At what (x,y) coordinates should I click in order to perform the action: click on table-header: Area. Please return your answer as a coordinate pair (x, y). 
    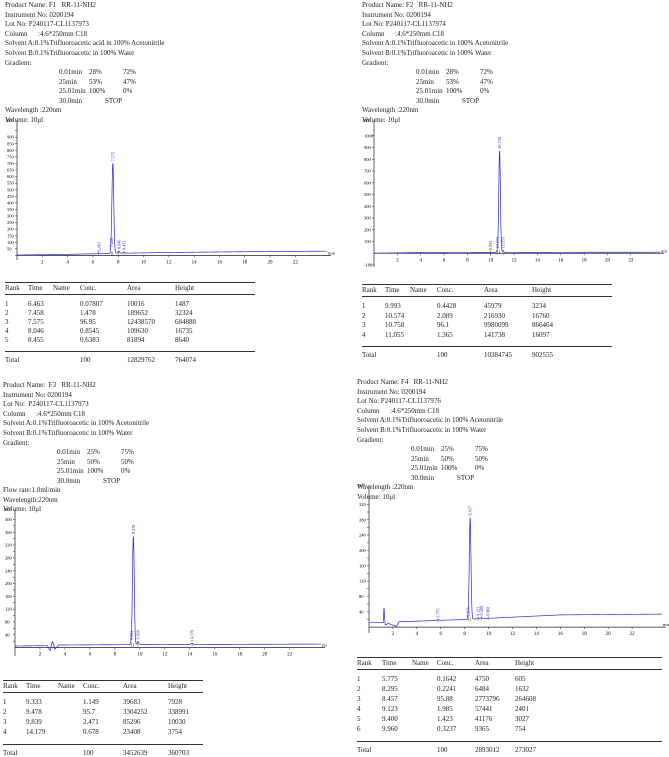
    Looking at the image, I should click on (491, 290).